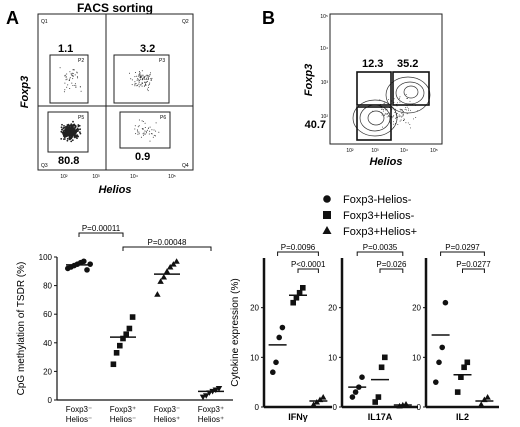  I want to click on facs-b-frame, so click(386, 79).